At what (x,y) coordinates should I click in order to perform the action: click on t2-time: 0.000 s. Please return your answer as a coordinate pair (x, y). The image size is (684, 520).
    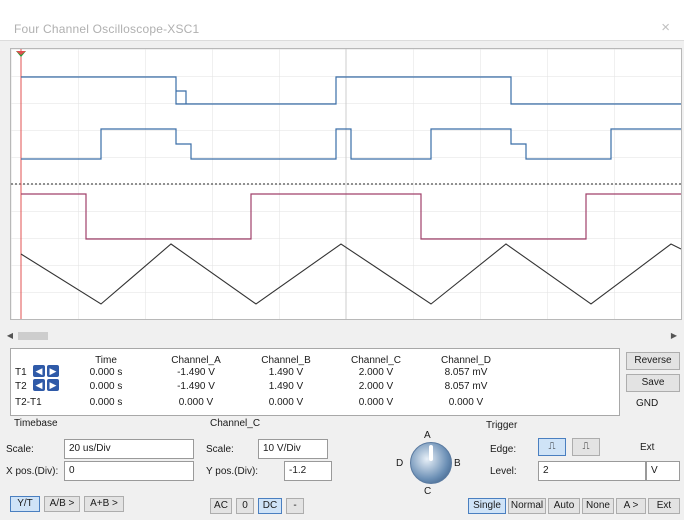
    Looking at the image, I should click on (106, 386).